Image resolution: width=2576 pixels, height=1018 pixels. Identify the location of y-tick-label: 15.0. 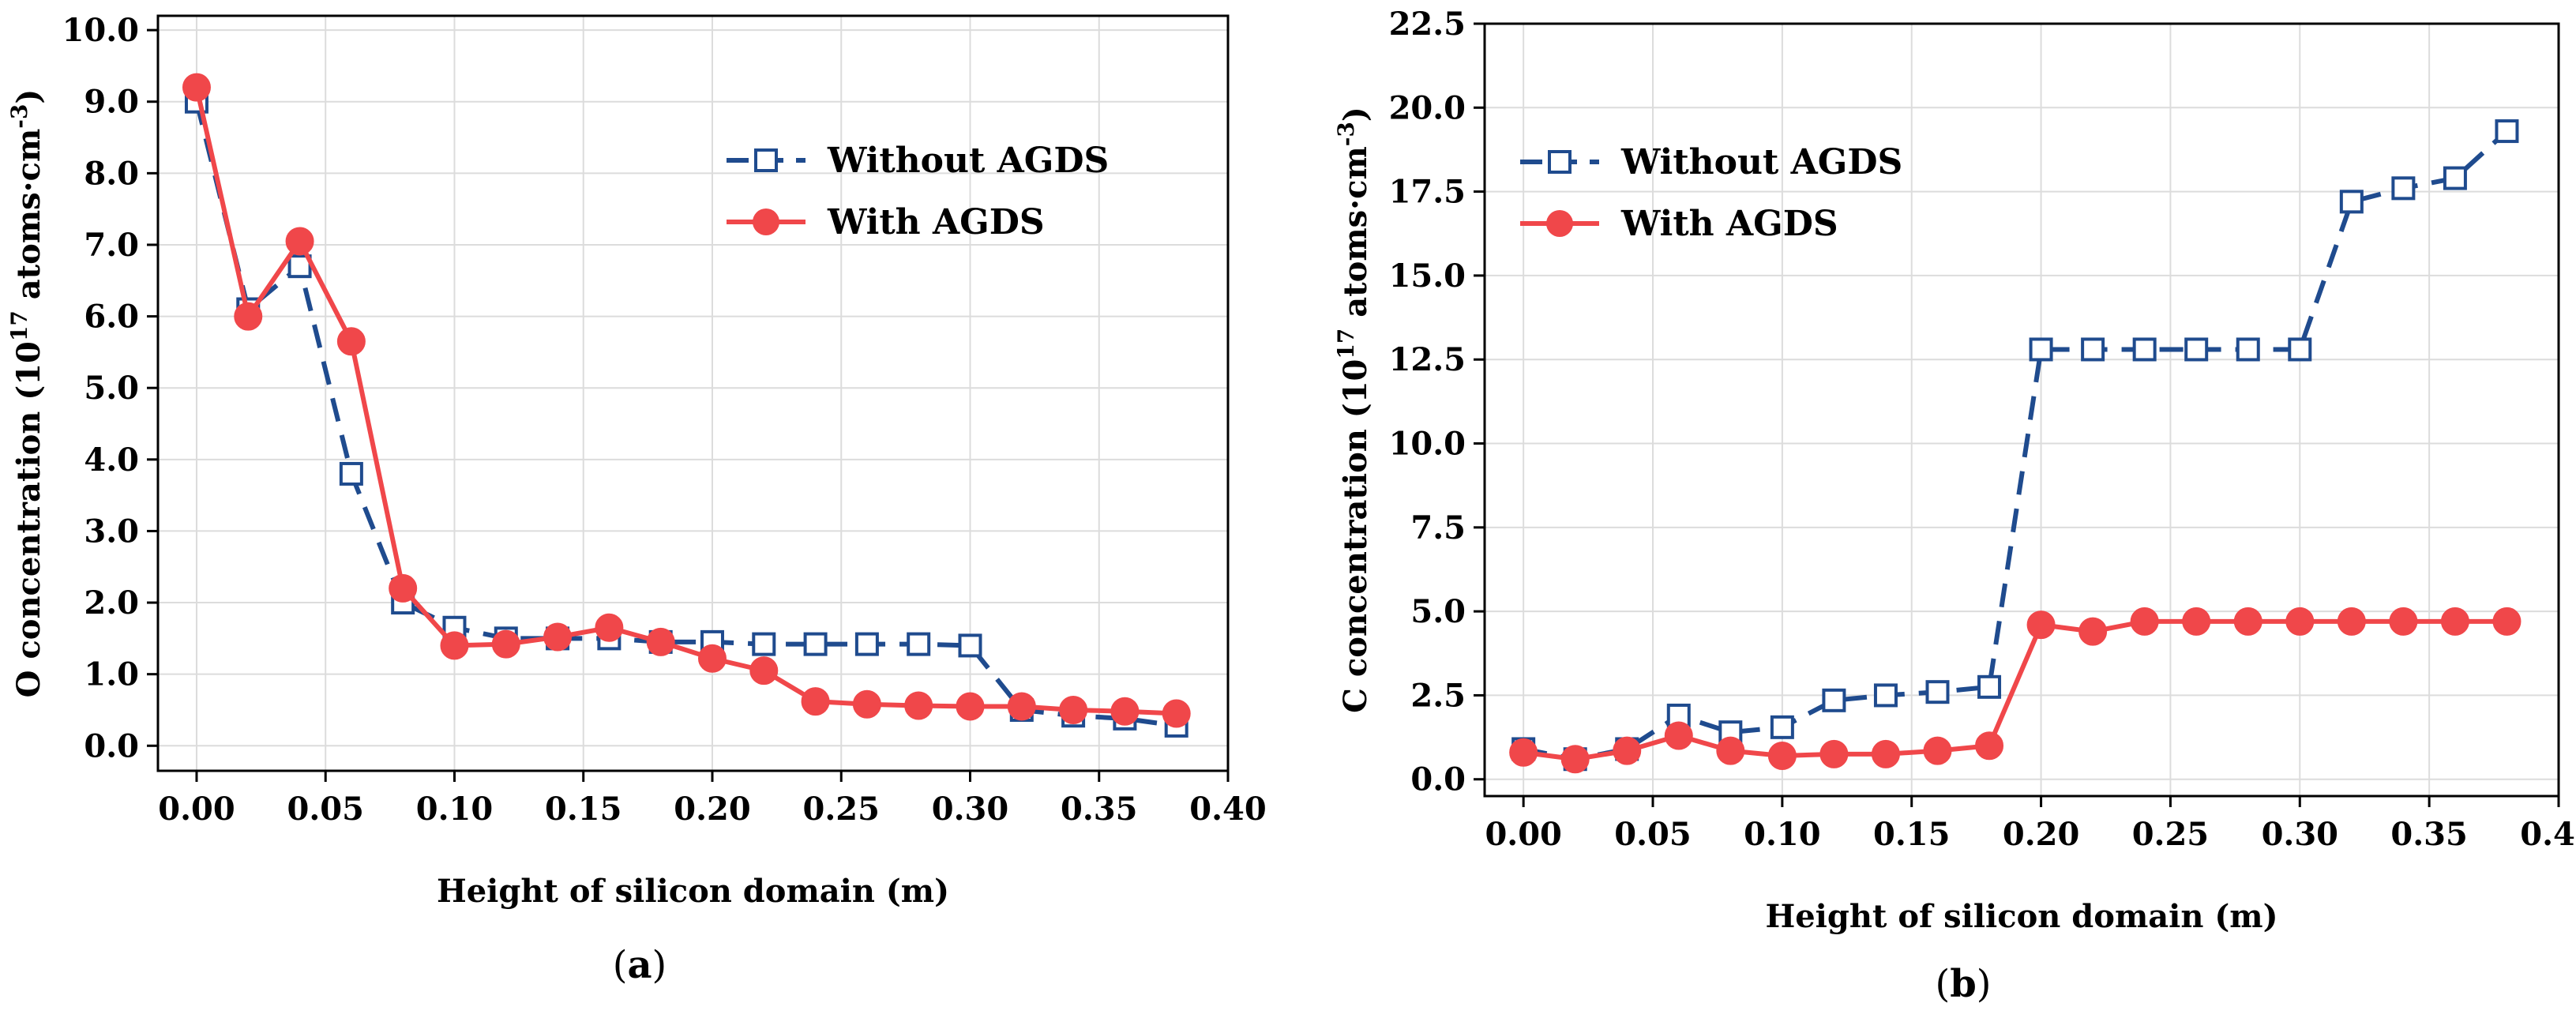
(1427, 276).